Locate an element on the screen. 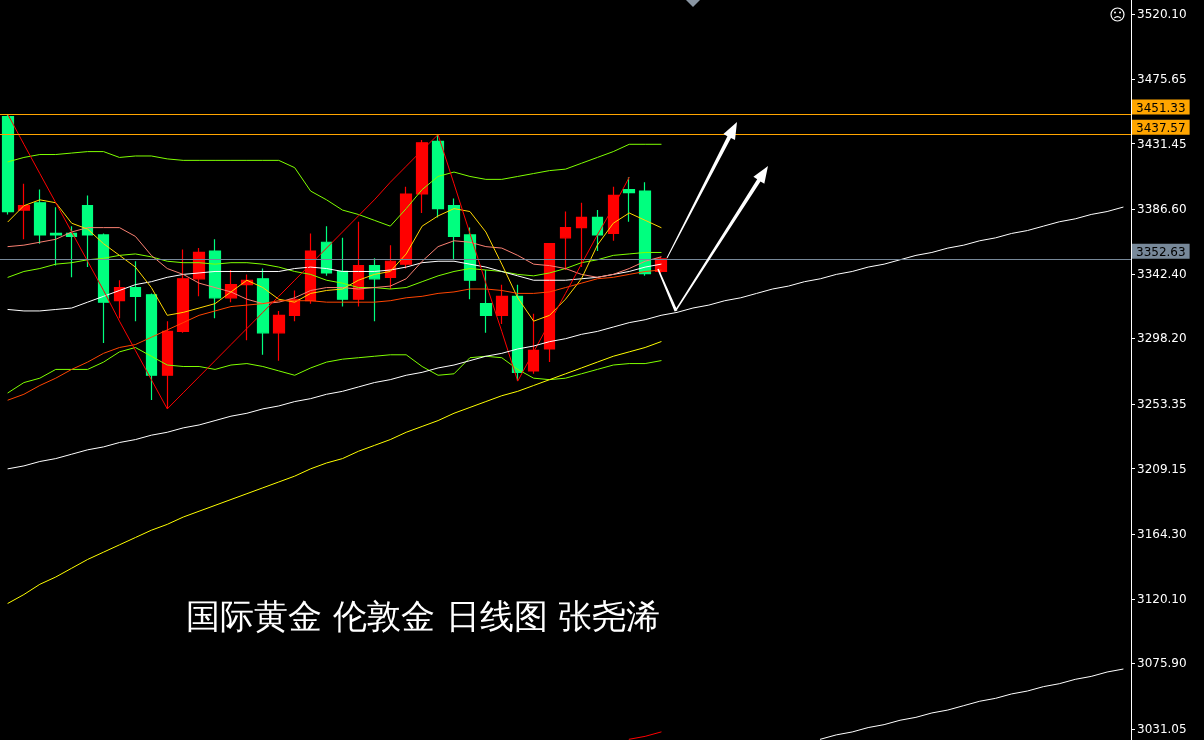 Image resolution: width=1204 pixels, height=740 pixels. y-tick-label: 3431.45 is located at coordinates (1162, 143).